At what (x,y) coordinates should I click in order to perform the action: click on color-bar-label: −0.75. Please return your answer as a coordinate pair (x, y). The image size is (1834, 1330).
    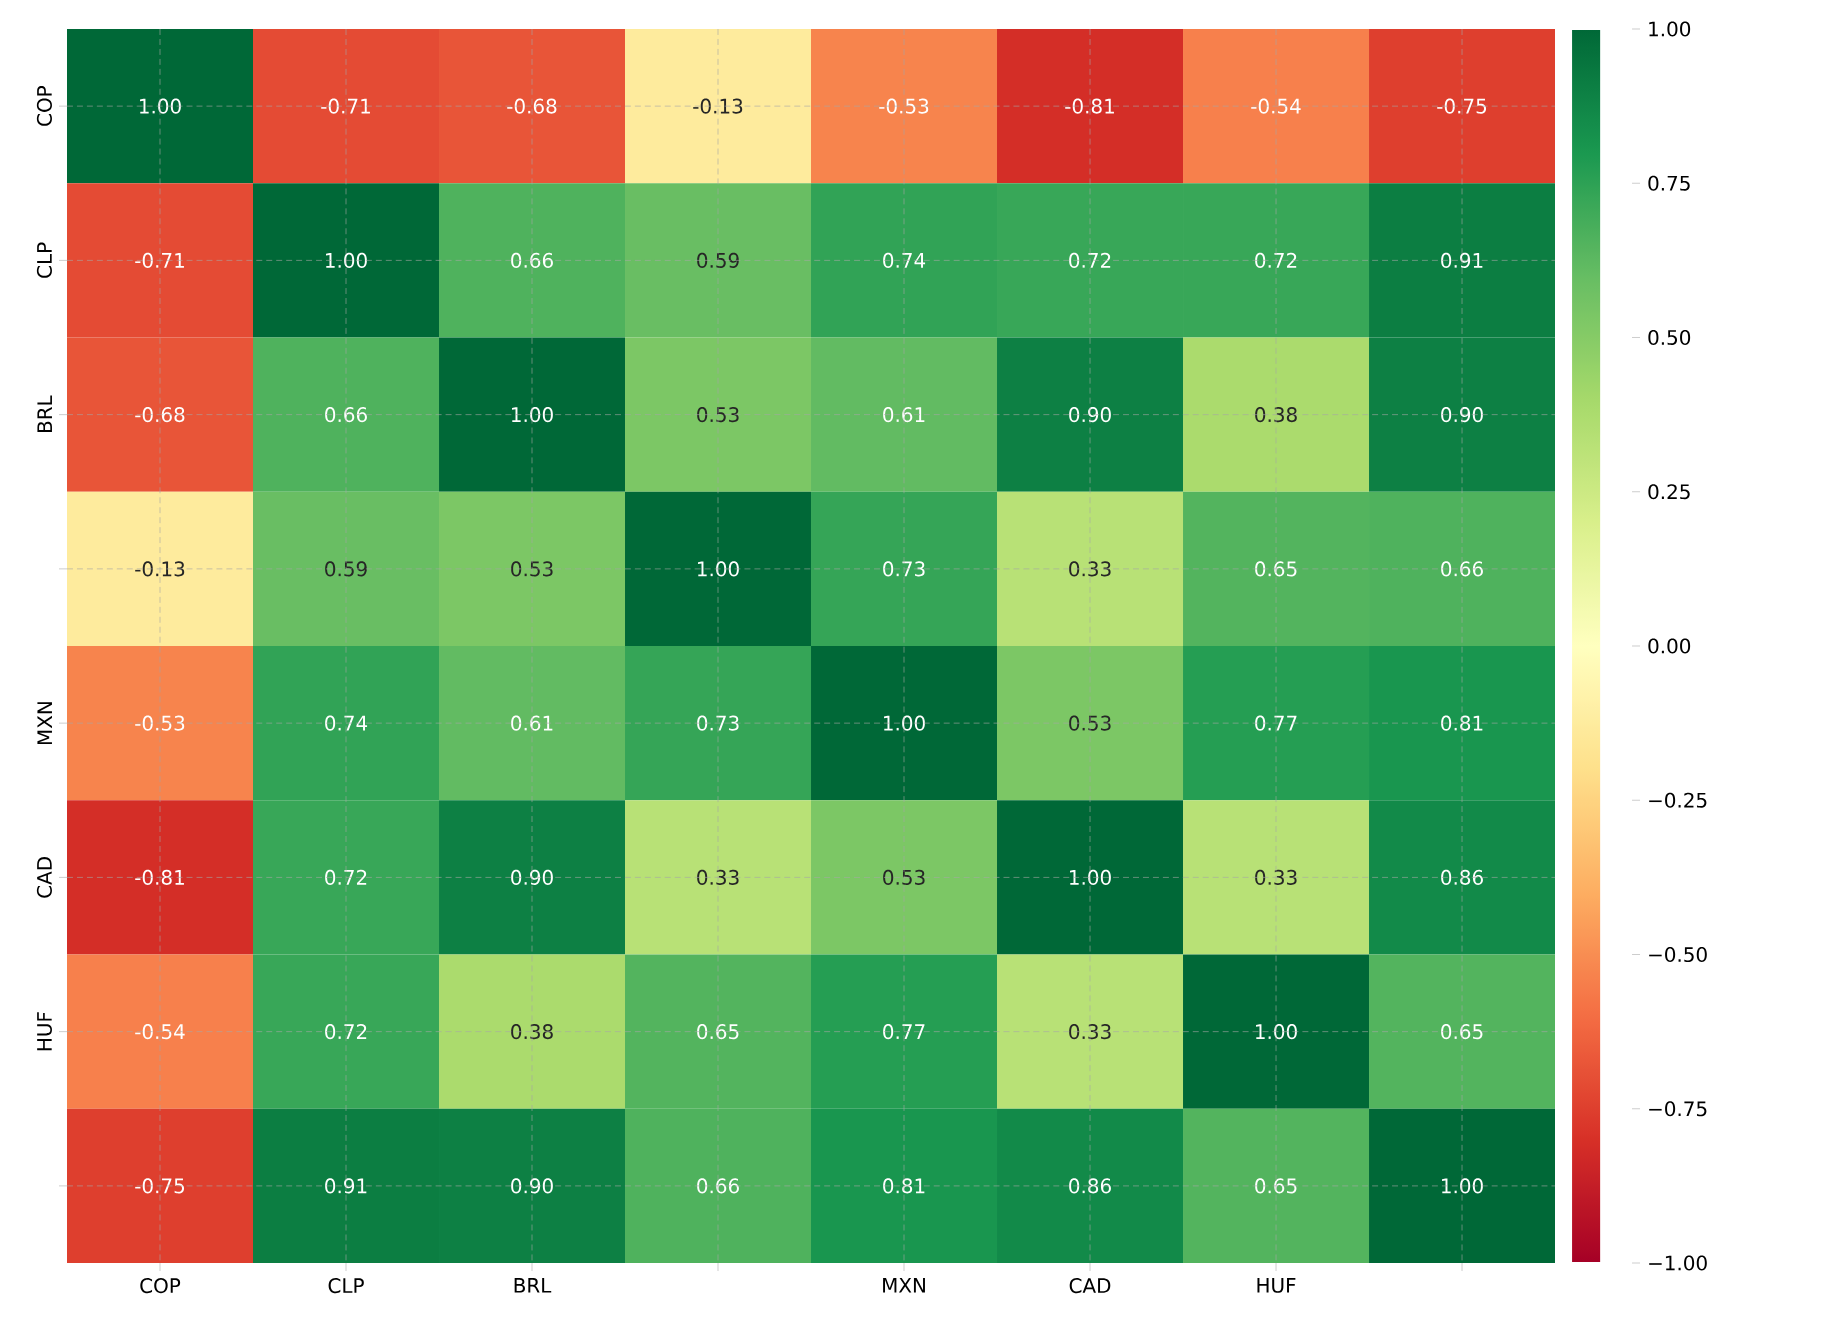
    Looking at the image, I should click on (1678, 1109).